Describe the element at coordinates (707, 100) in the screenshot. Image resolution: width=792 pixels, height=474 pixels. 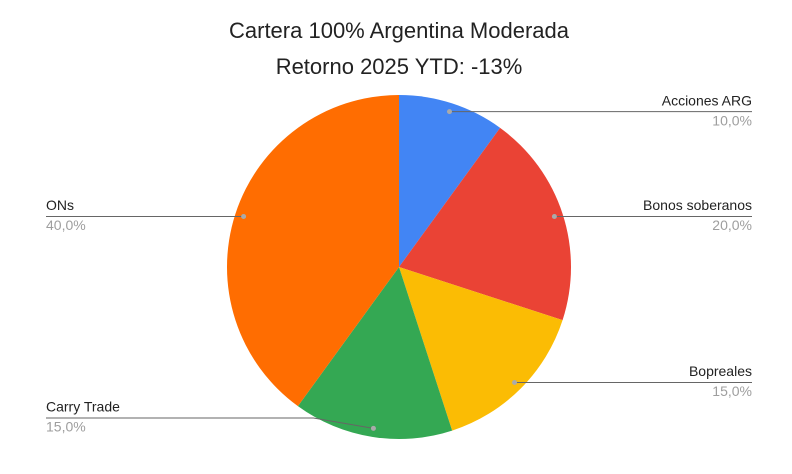
I see `slice-label: Acciones ARG` at that location.